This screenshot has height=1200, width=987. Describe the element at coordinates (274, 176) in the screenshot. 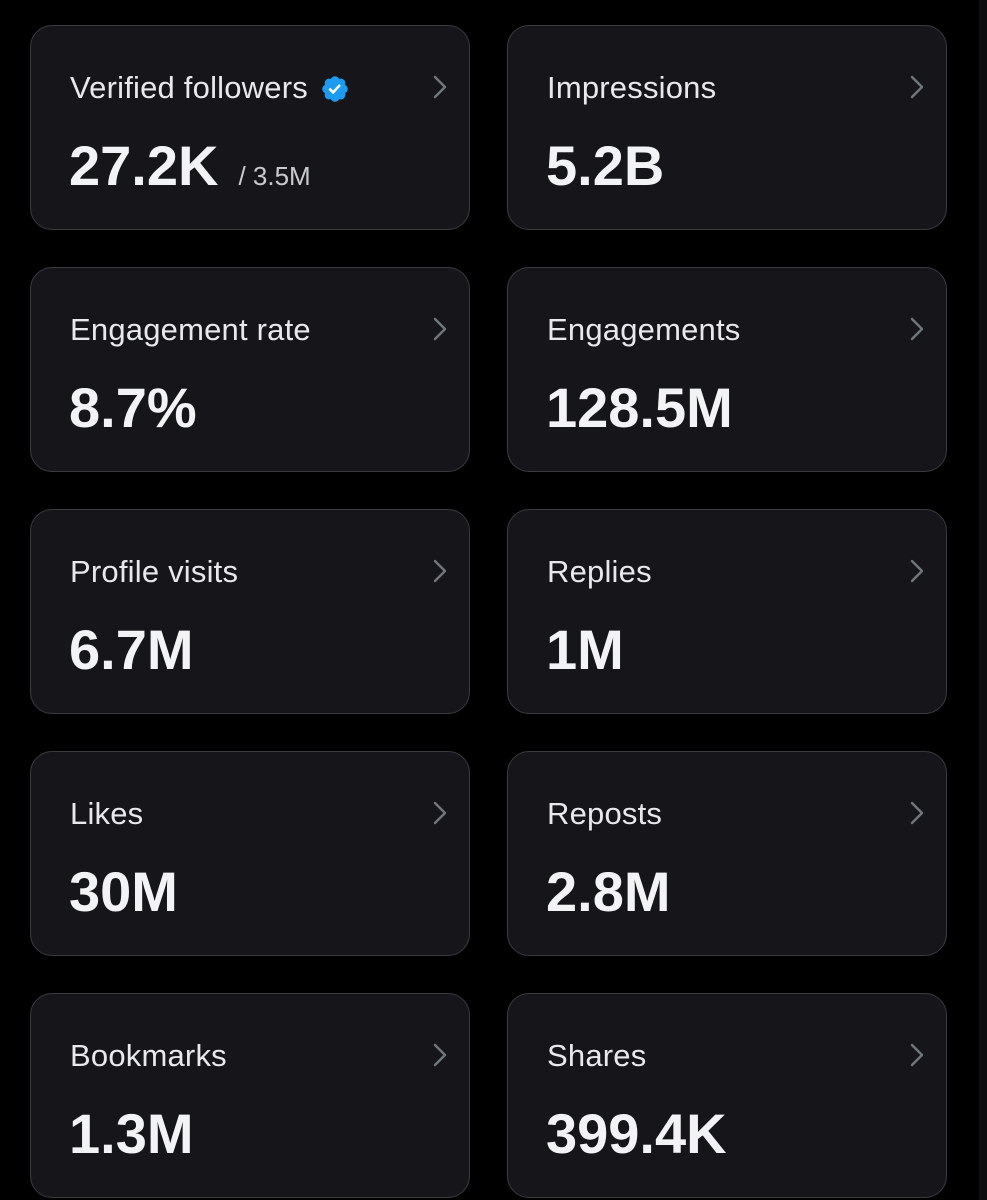

I see `card-subvalue: / 3.5M` at that location.